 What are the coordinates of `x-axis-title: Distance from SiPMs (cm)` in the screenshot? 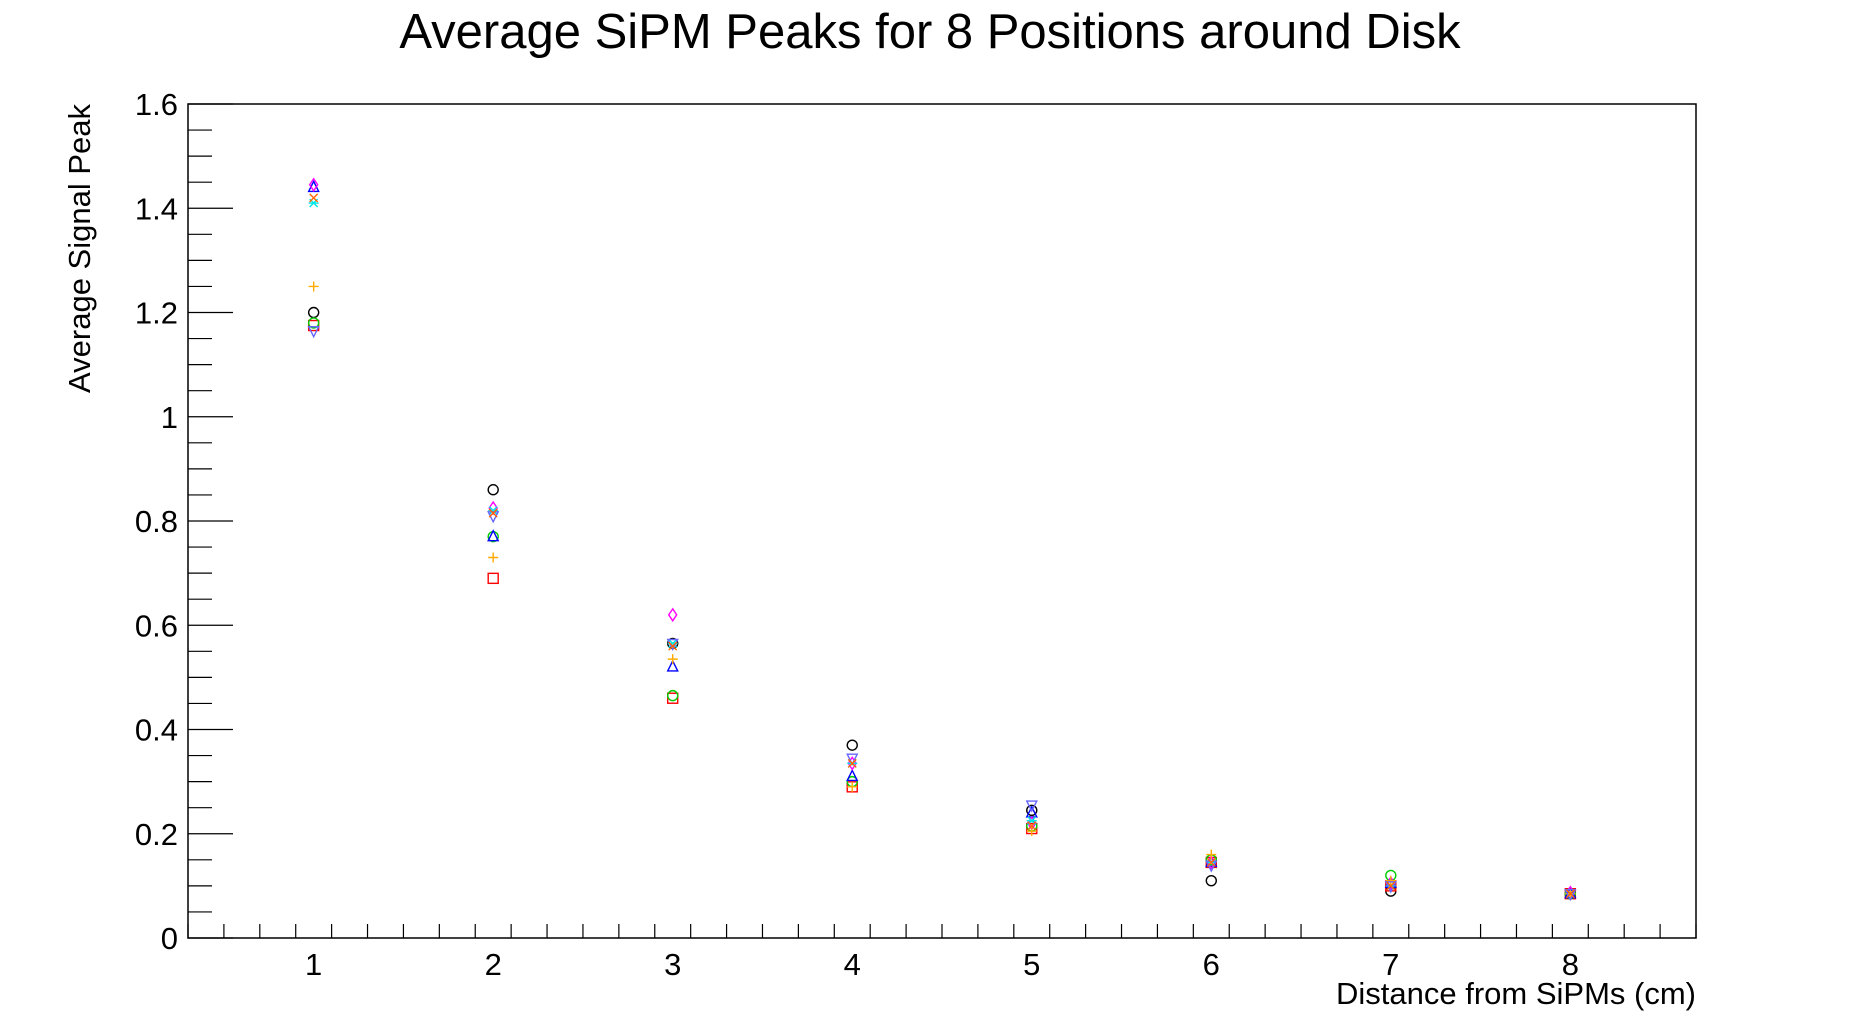 It's located at (1516, 993).